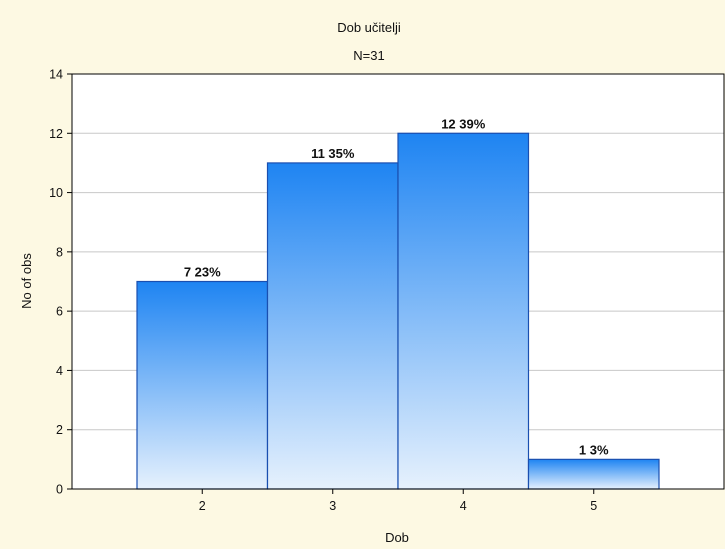  I want to click on chart-title: Dob učitelji, so click(369, 27).